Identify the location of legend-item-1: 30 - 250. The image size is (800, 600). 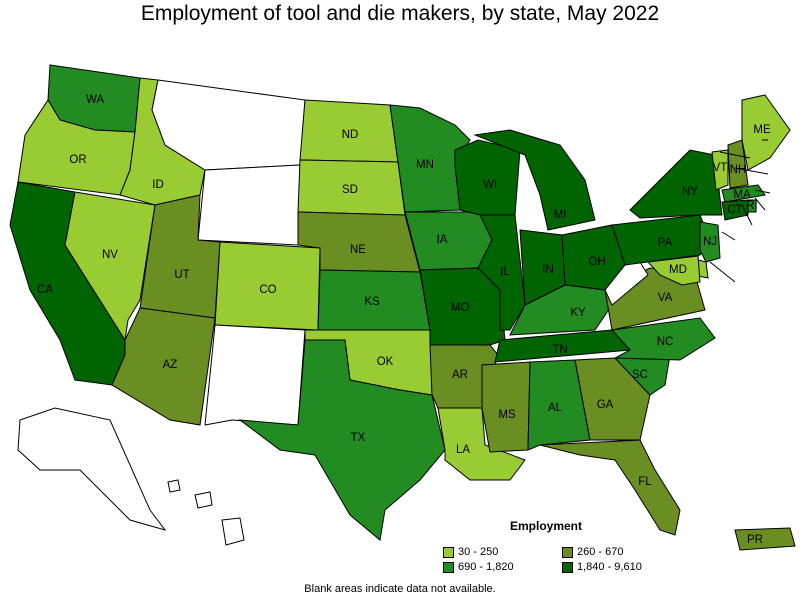
(470, 552).